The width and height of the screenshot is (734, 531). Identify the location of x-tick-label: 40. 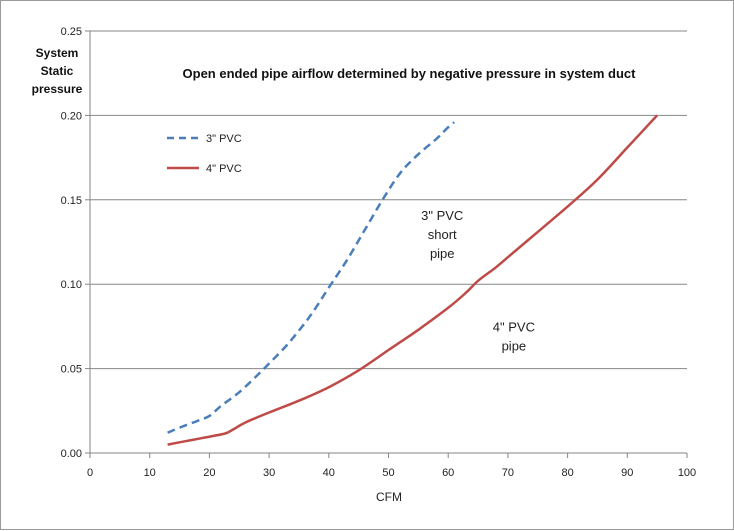
(329, 473).